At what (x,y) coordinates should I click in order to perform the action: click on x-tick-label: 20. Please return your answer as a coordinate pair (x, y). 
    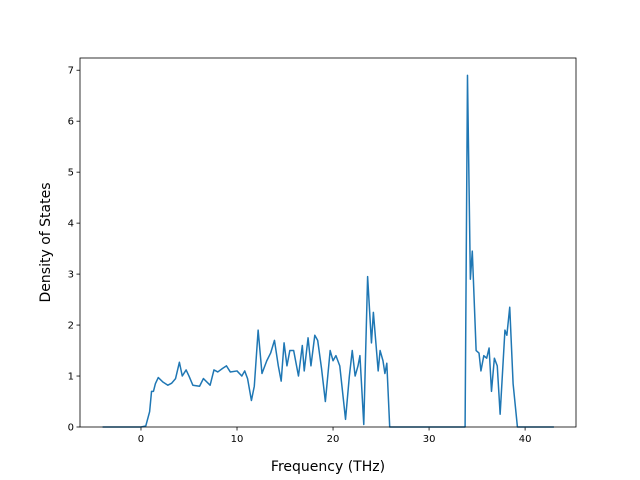
    Looking at the image, I should click on (333, 439).